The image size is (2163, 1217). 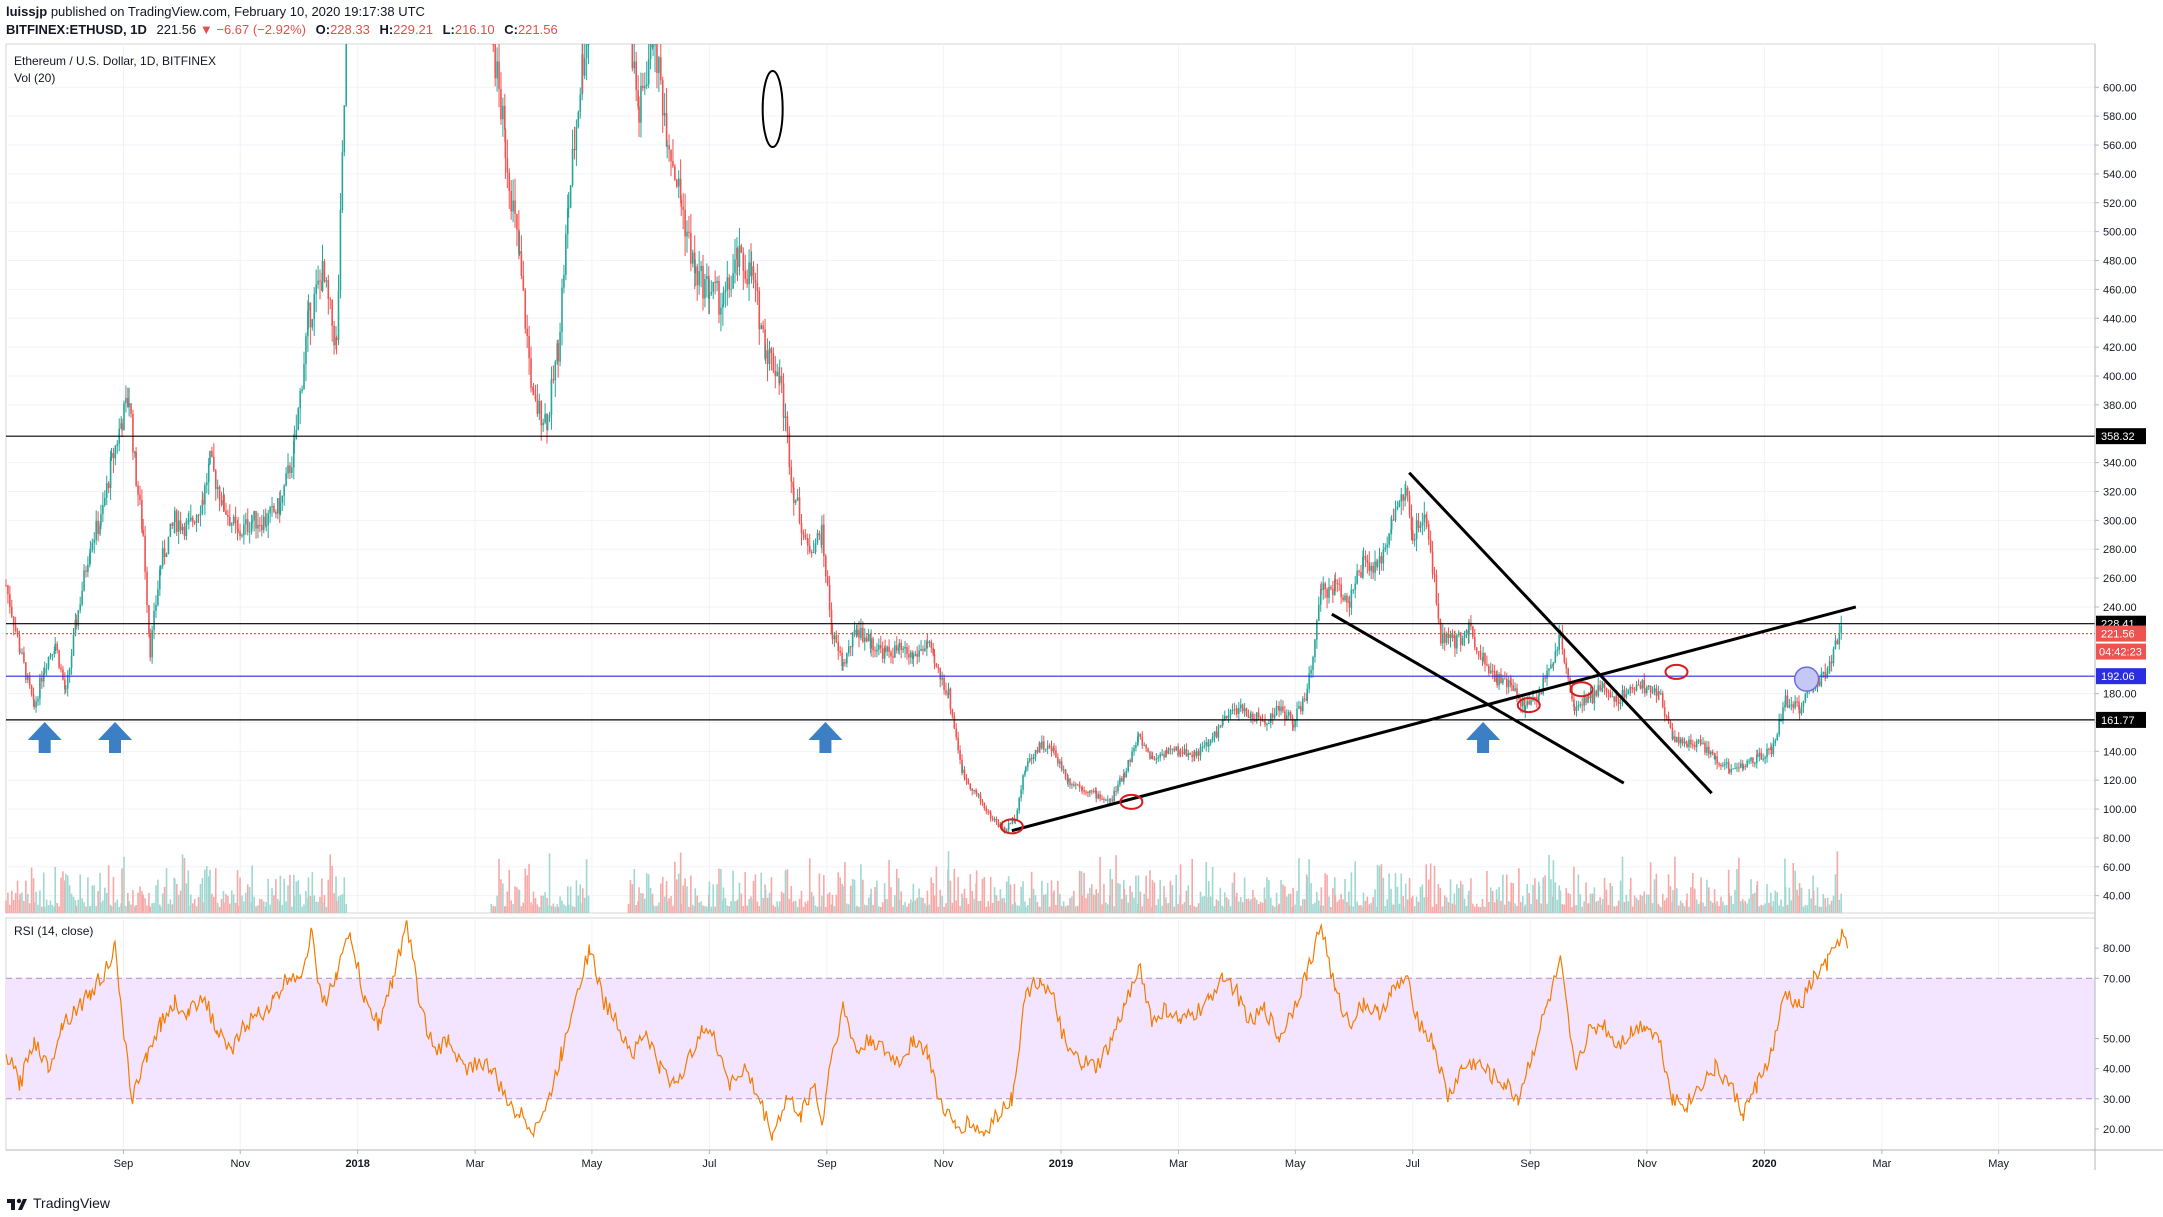 What do you see at coordinates (2117, 1070) in the screenshot?
I see `rsi-tick-label: 40.00` at bounding box center [2117, 1070].